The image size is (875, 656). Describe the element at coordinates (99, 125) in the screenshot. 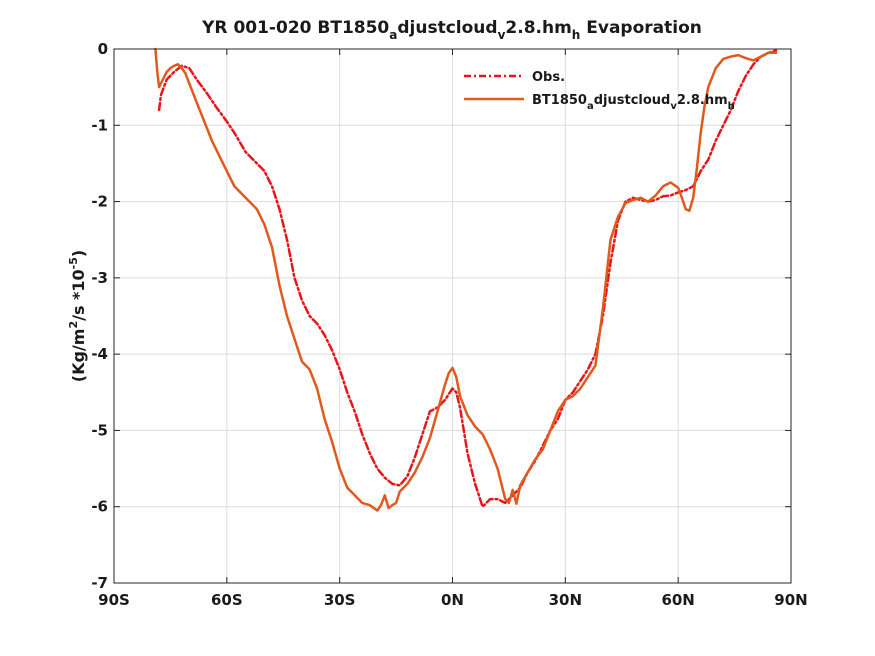

I see `y-tick-label: -1` at that location.